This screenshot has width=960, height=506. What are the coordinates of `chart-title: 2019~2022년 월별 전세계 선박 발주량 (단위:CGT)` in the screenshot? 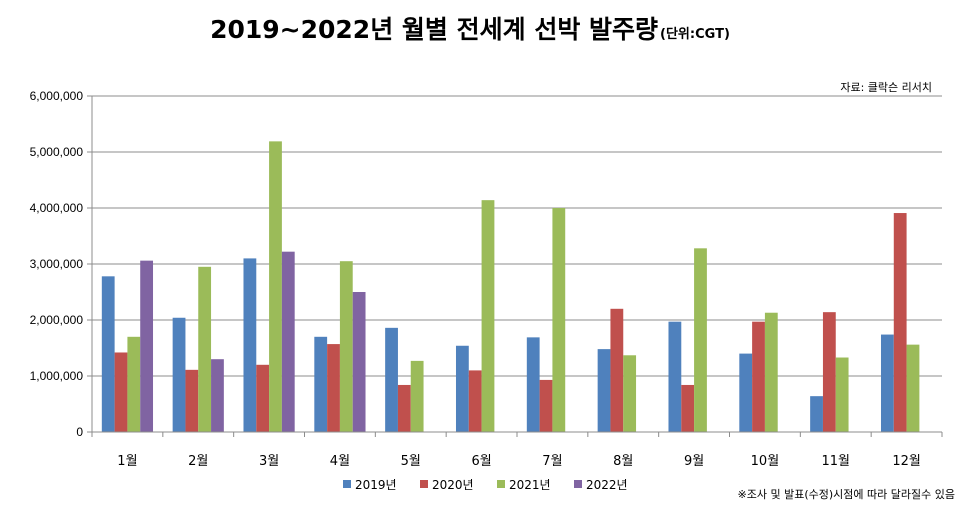 It's located at (470, 29).